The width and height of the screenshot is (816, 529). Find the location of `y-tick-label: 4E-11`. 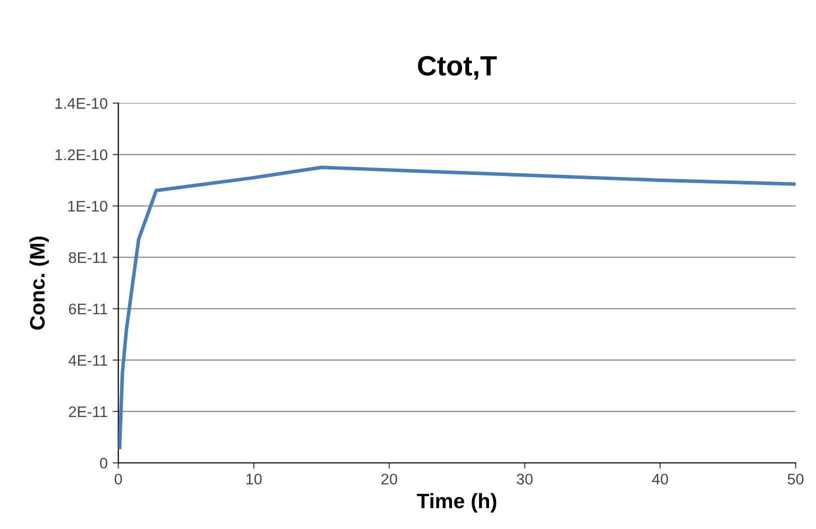

y-tick-label: 4E-11 is located at coordinates (88, 360).